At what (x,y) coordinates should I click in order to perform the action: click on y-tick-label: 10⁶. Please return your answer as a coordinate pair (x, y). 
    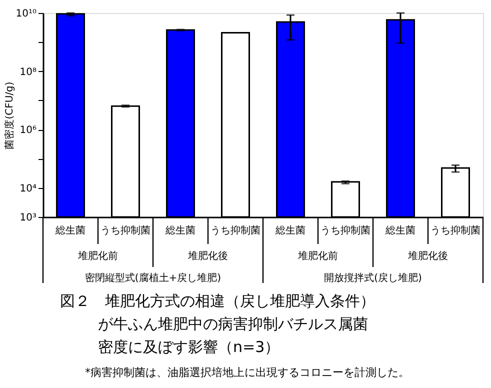
    Looking at the image, I should click on (28, 130).